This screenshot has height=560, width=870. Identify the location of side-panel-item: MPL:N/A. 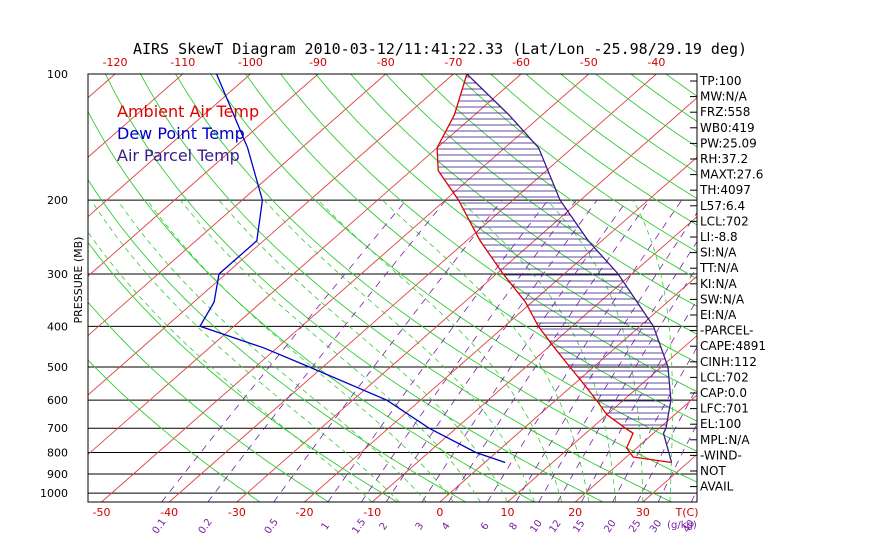
(725, 440).